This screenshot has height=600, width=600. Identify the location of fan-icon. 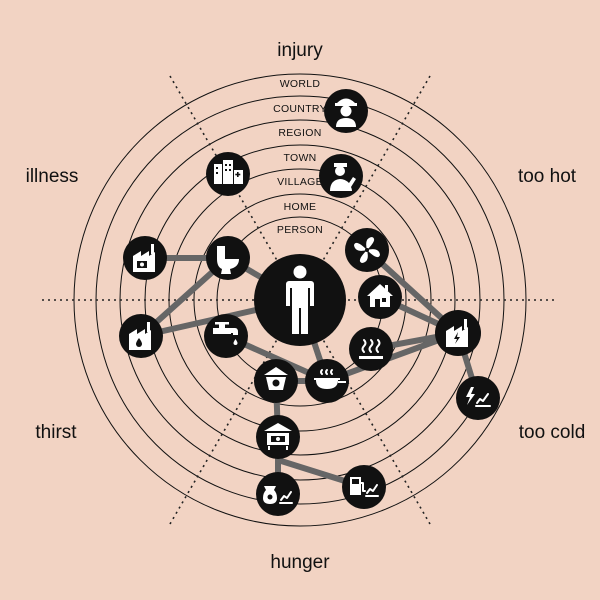
(367, 250).